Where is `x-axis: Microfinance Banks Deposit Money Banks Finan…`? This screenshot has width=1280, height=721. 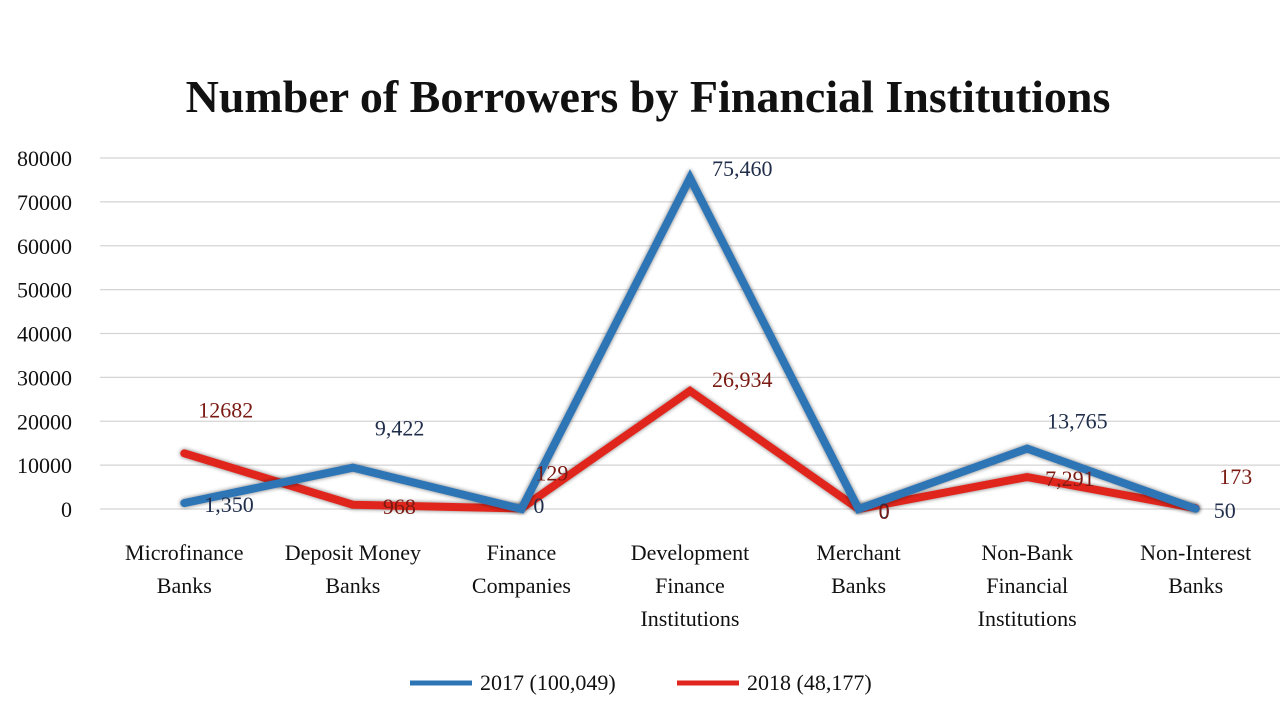
x-axis: Microfinance Banks Deposit Money Banks Finan… is located at coordinates (688, 585).